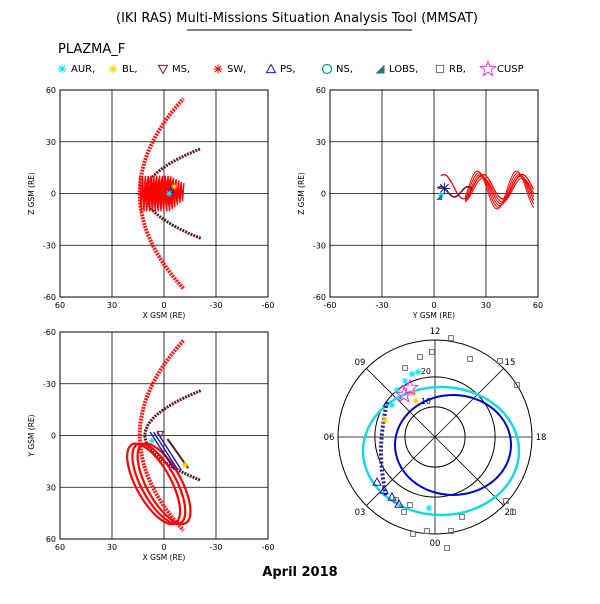  I want to click on legend-label-5: NS,, so click(344, 69).